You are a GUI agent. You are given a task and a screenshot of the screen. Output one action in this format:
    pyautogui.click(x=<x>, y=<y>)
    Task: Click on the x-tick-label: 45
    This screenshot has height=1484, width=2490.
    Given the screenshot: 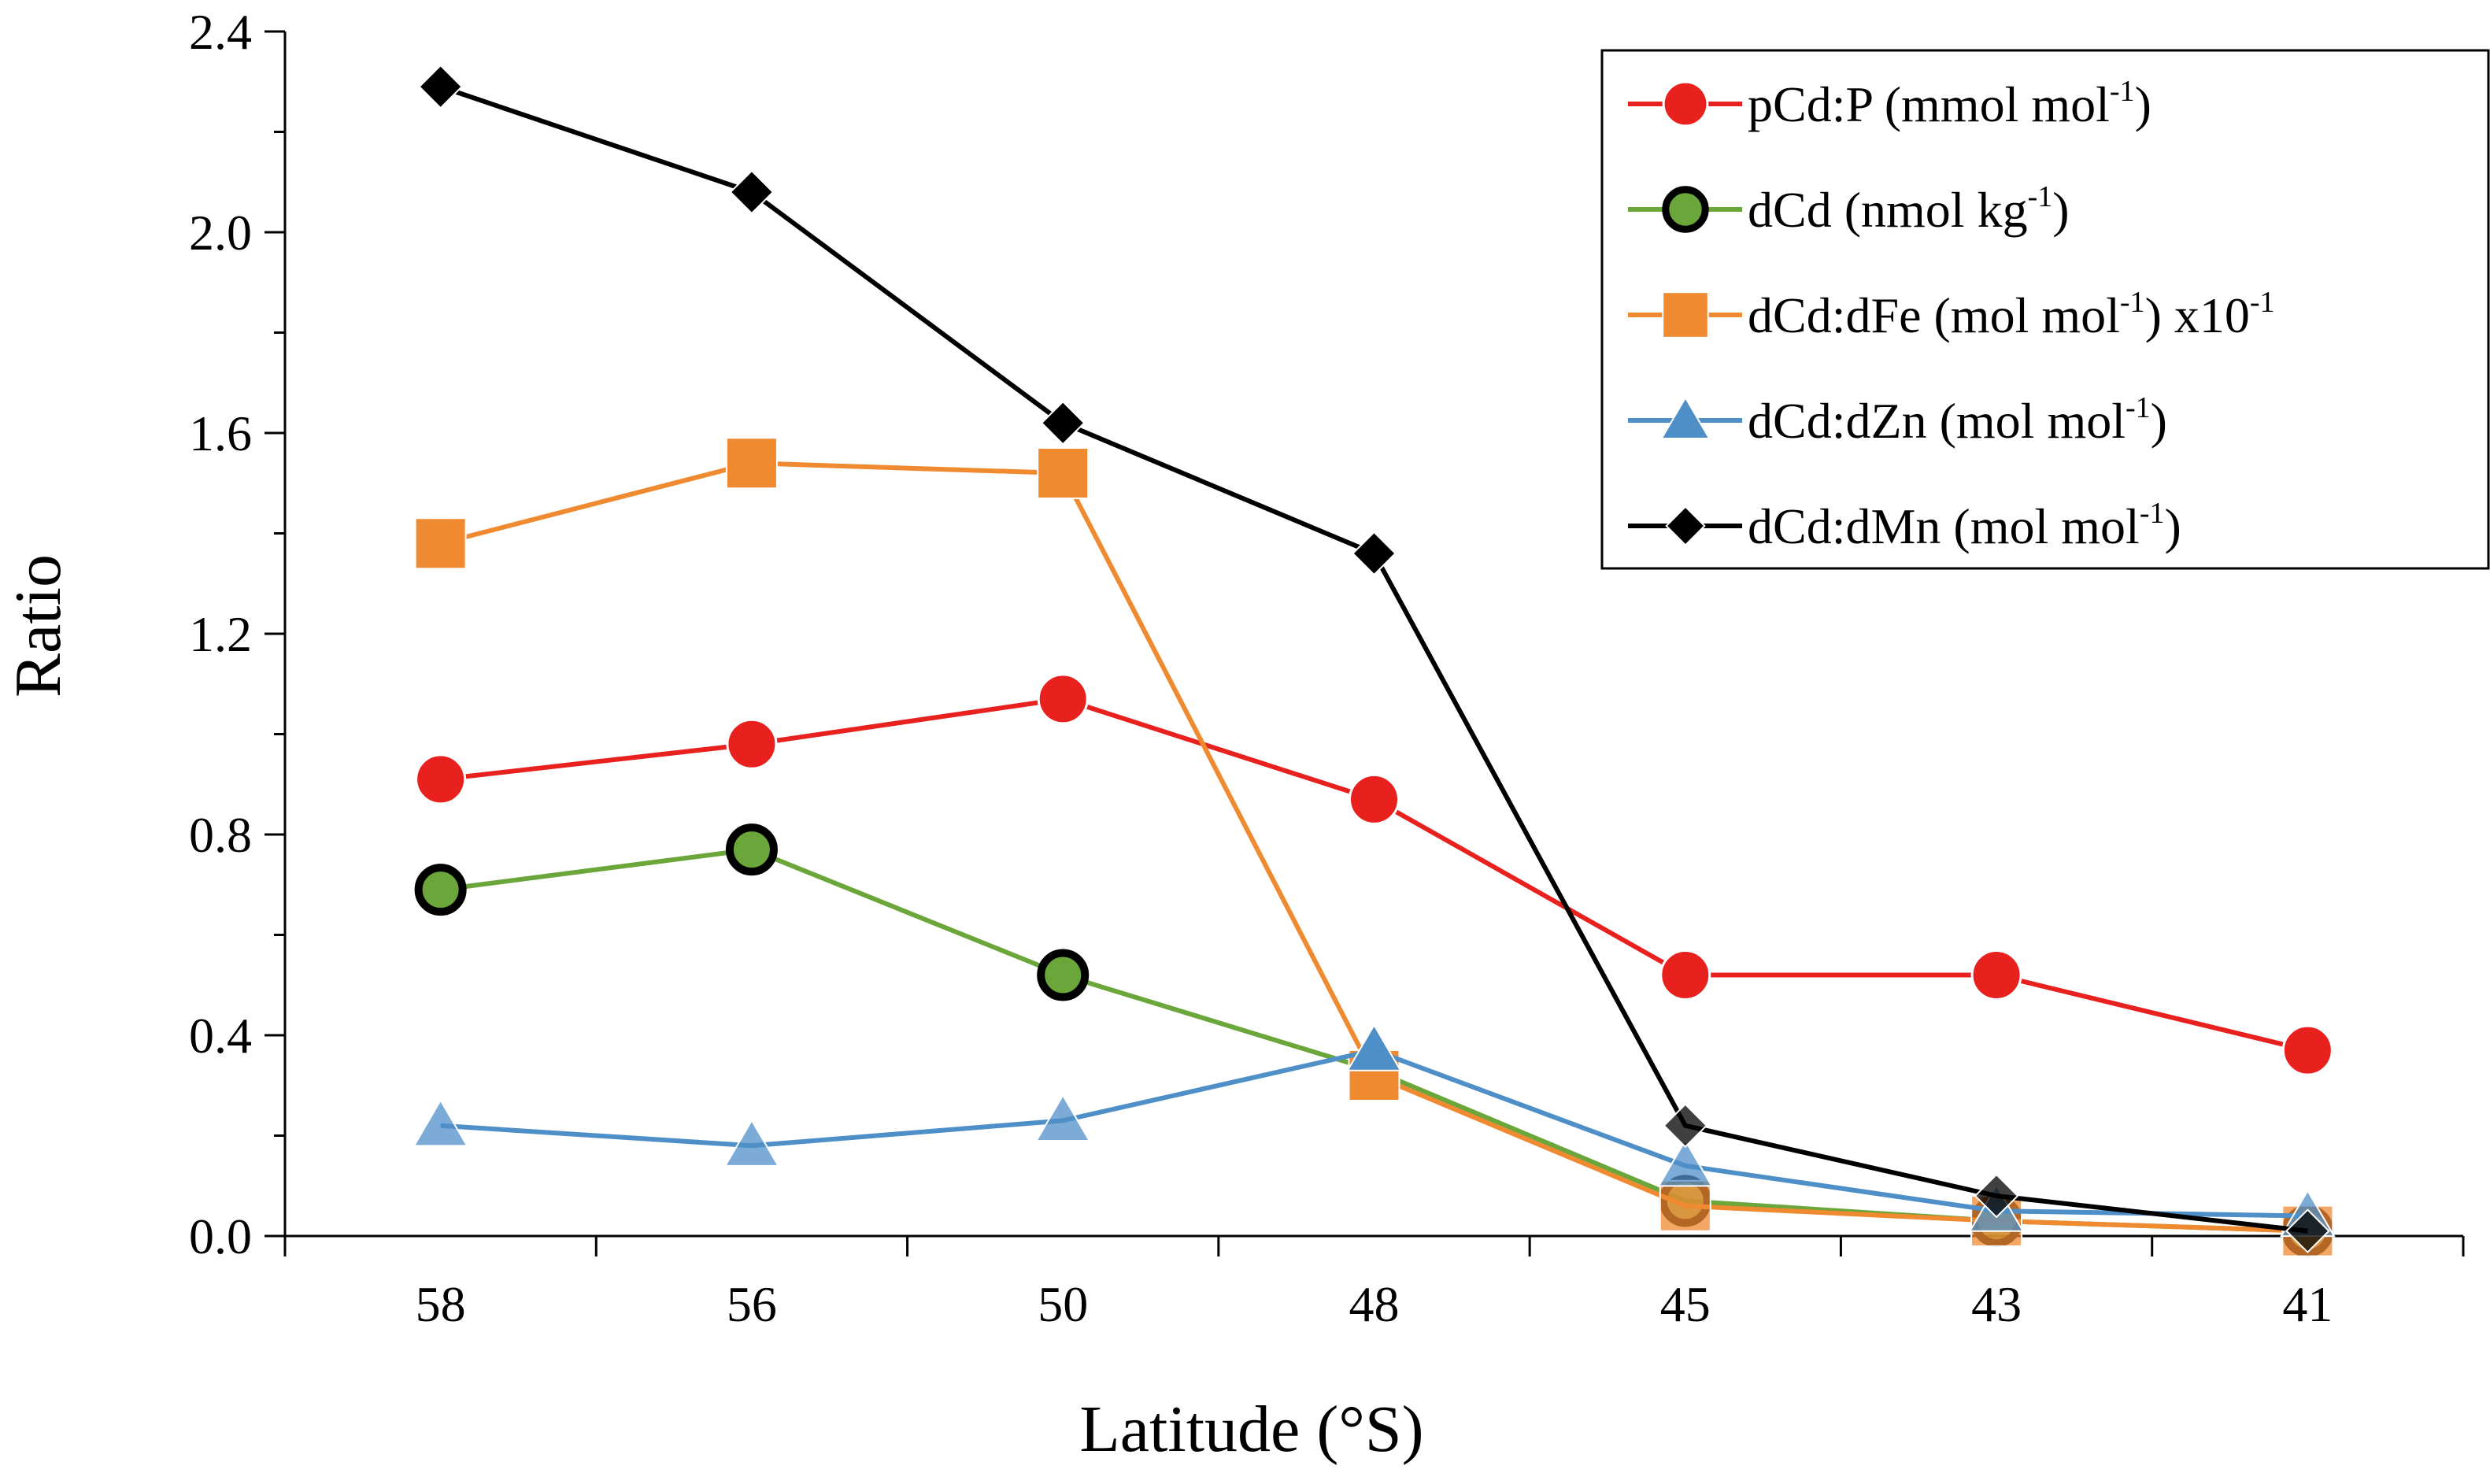 What is the action you would take?
    pyautogui.click(x=1685, y=1304)
    